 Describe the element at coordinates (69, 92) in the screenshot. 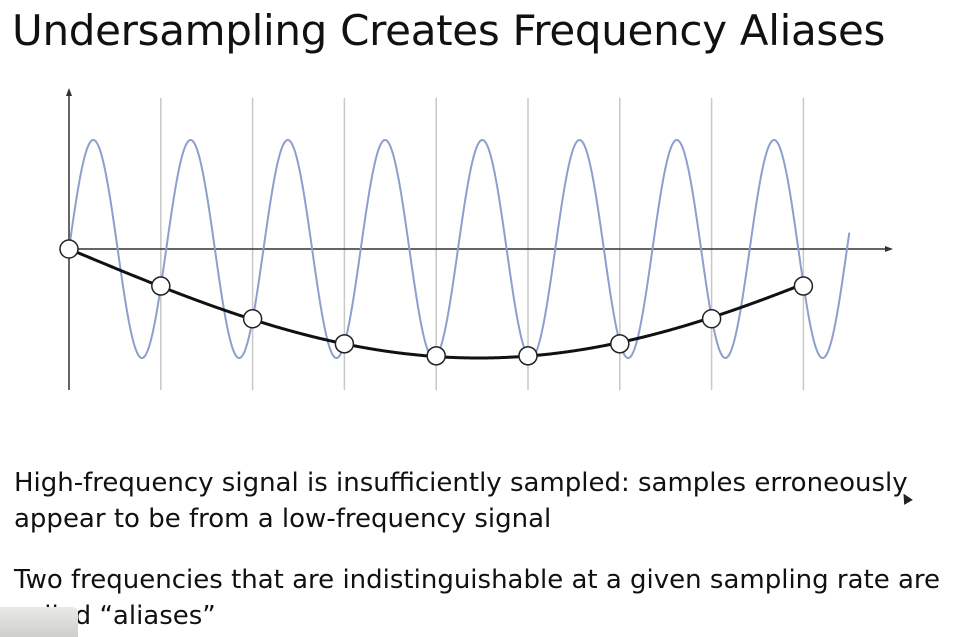

I see `y-axis-arrow-icon` at that location.